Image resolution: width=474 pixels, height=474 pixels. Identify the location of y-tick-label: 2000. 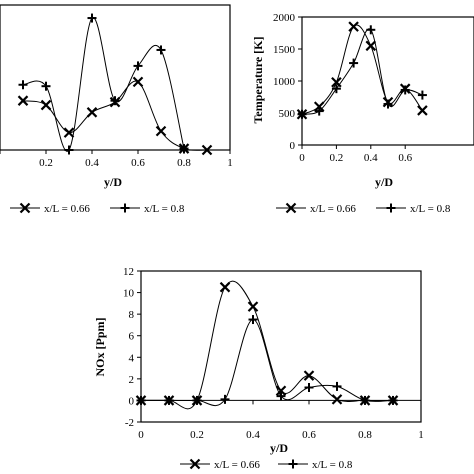
(284, 18).